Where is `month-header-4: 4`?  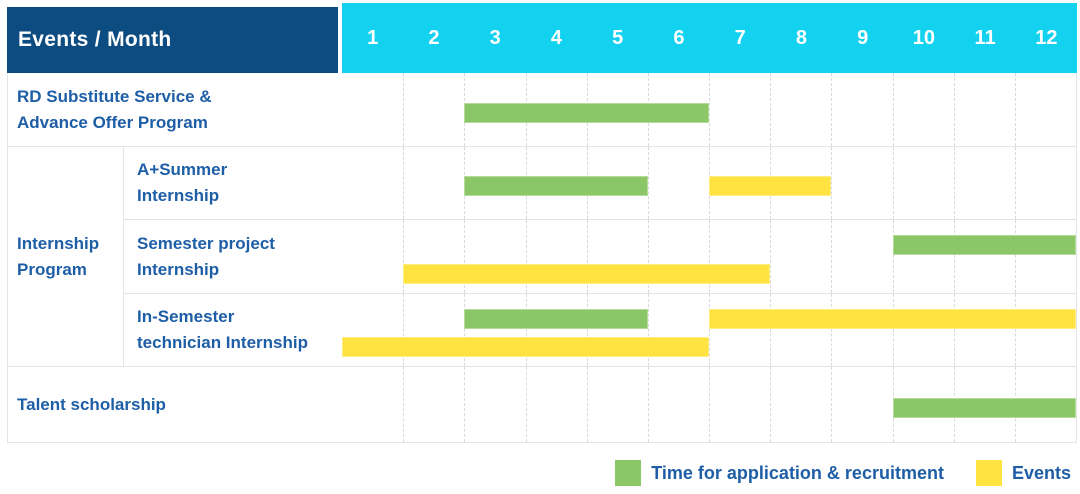
month-header-4: 4 is located at coordinates (556, 37).